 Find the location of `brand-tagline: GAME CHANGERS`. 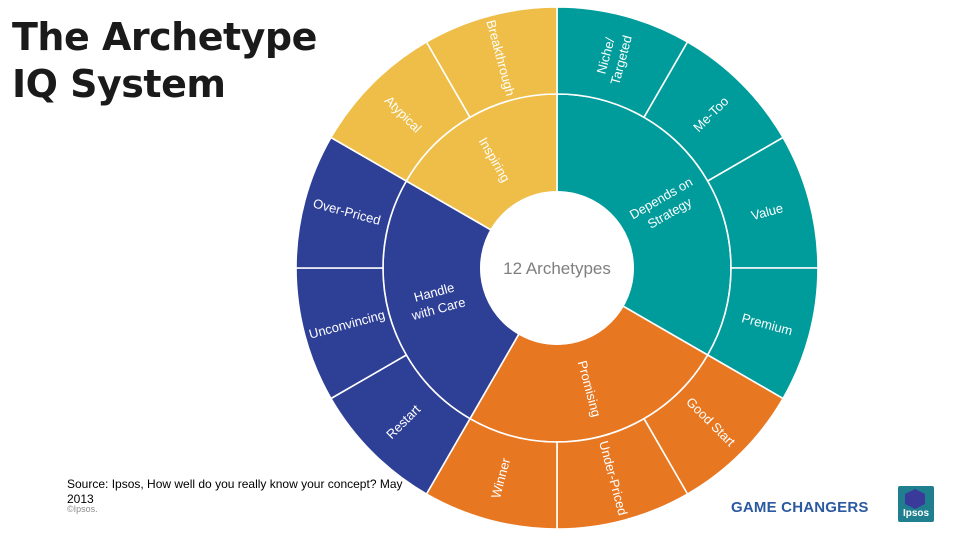

brand-tagline: GAME CHANGERS is located at coordinates (800, 507).